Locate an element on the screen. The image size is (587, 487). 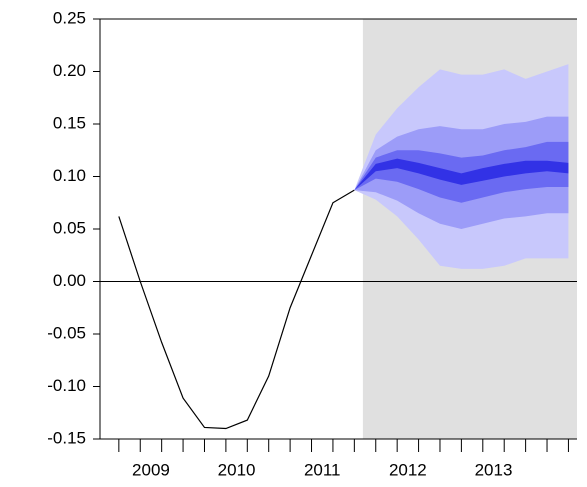
y-tick-label: 0.20 is located at coordinates (69, 70).